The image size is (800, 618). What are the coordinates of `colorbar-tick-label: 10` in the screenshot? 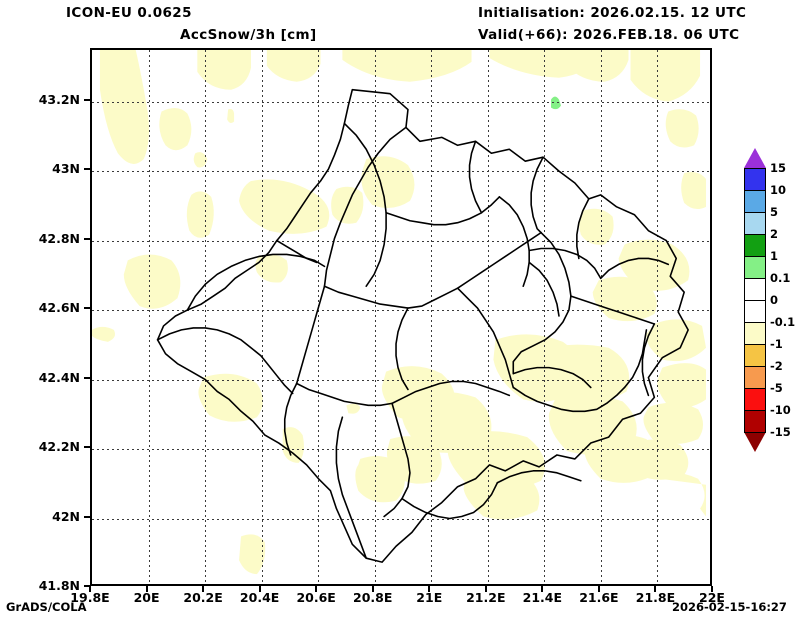 It's located at (778, 190).